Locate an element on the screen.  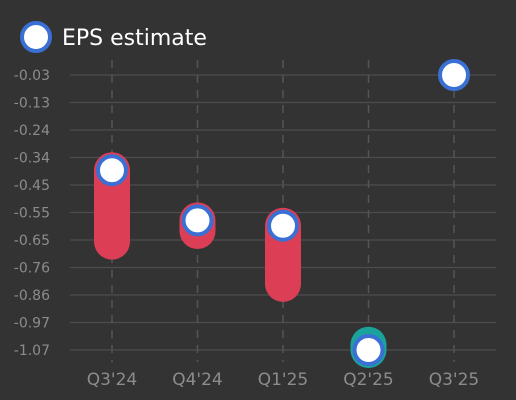
legend-marker is located at coordinates (36, 37).